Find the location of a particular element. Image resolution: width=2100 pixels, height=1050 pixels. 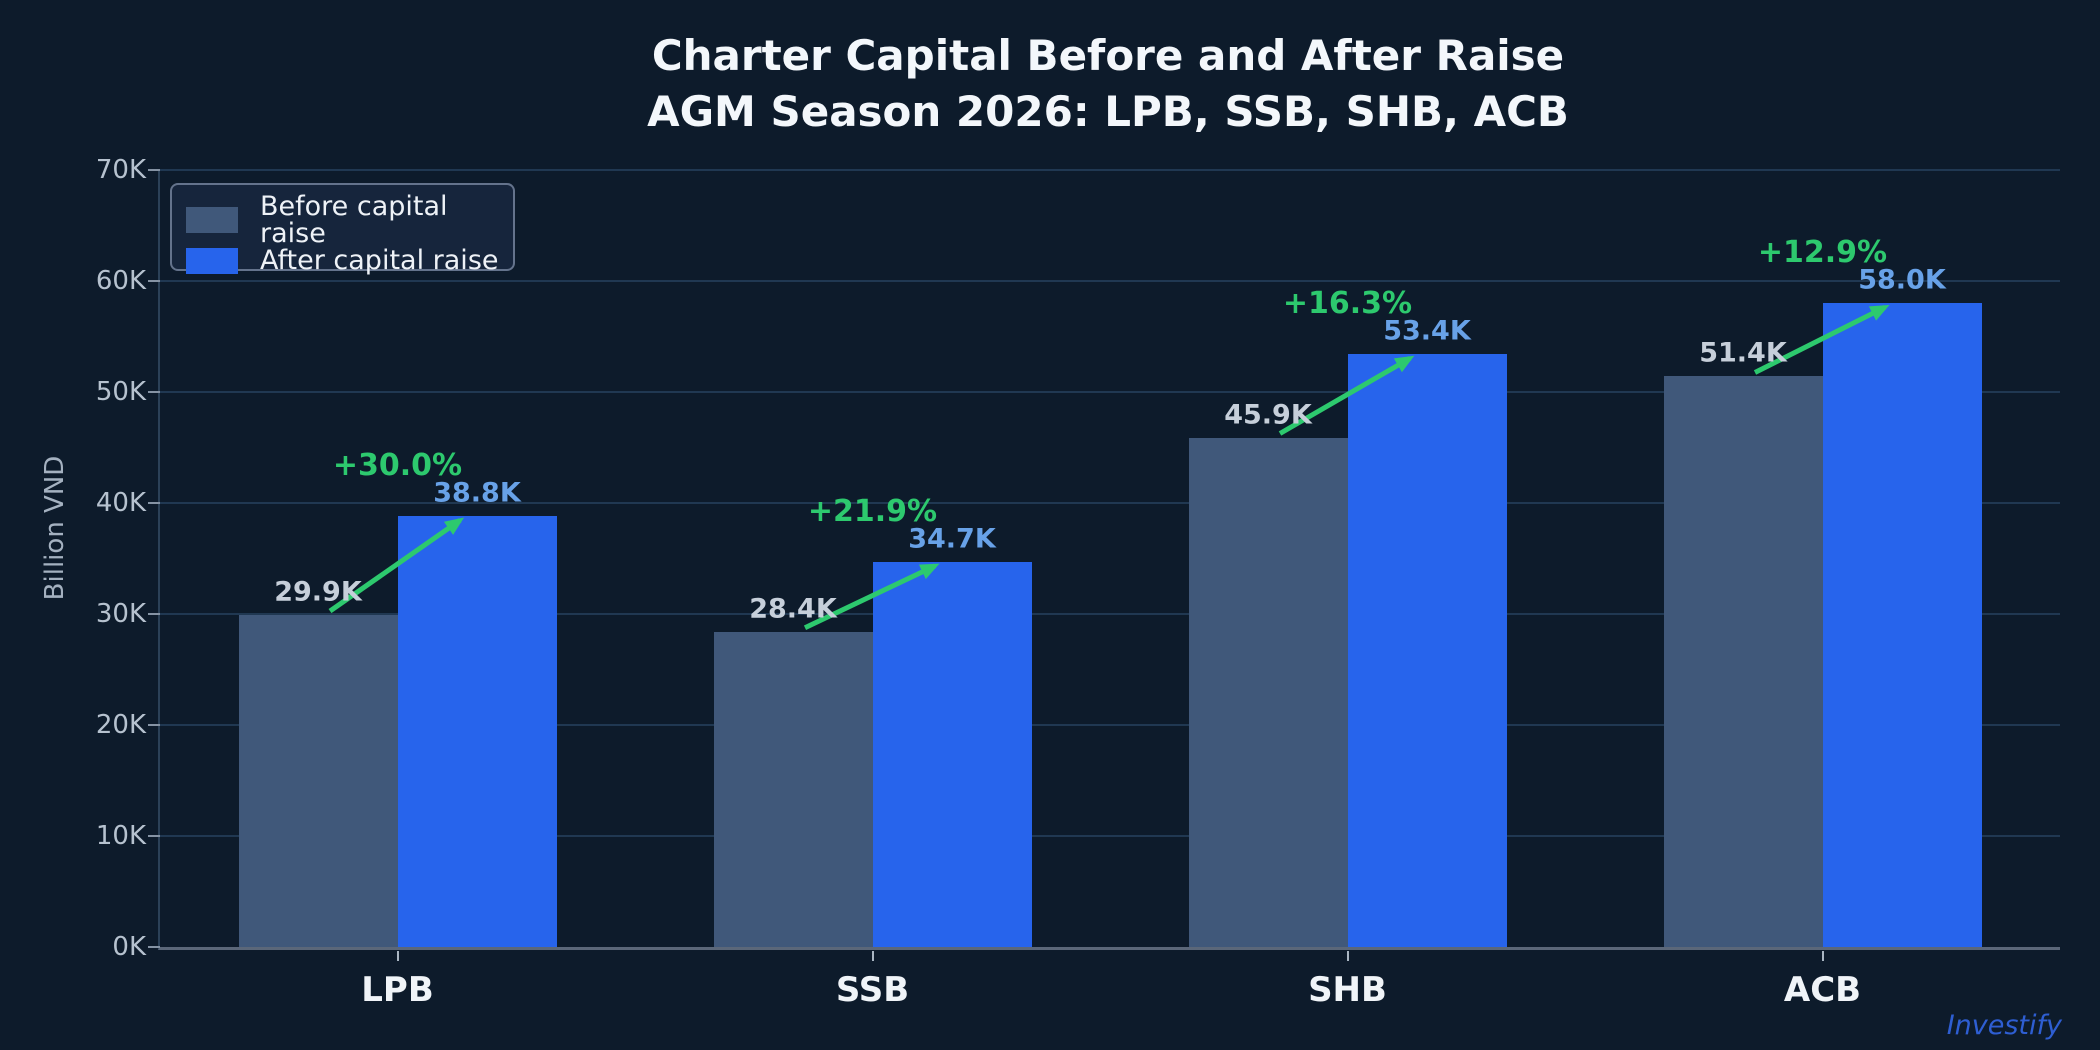

bar-after-SHB is located at coordinates (1427, 650).